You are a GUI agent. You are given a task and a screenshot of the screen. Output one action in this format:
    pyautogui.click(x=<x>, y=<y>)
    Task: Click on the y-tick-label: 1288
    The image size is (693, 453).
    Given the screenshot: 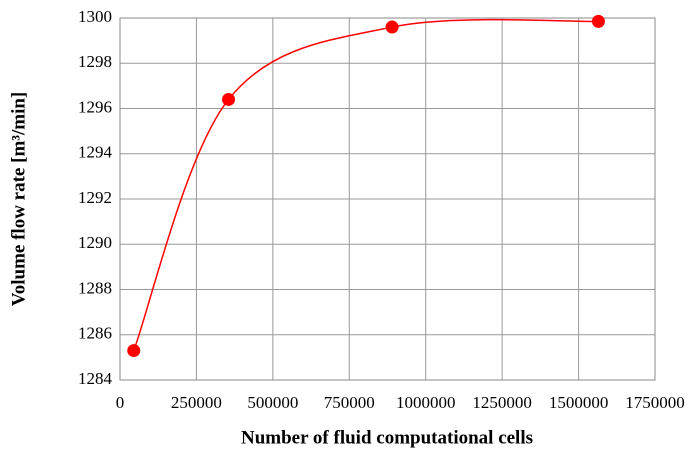 What is the action you would take?
    pyautogui.click(x=95, y=287)
    